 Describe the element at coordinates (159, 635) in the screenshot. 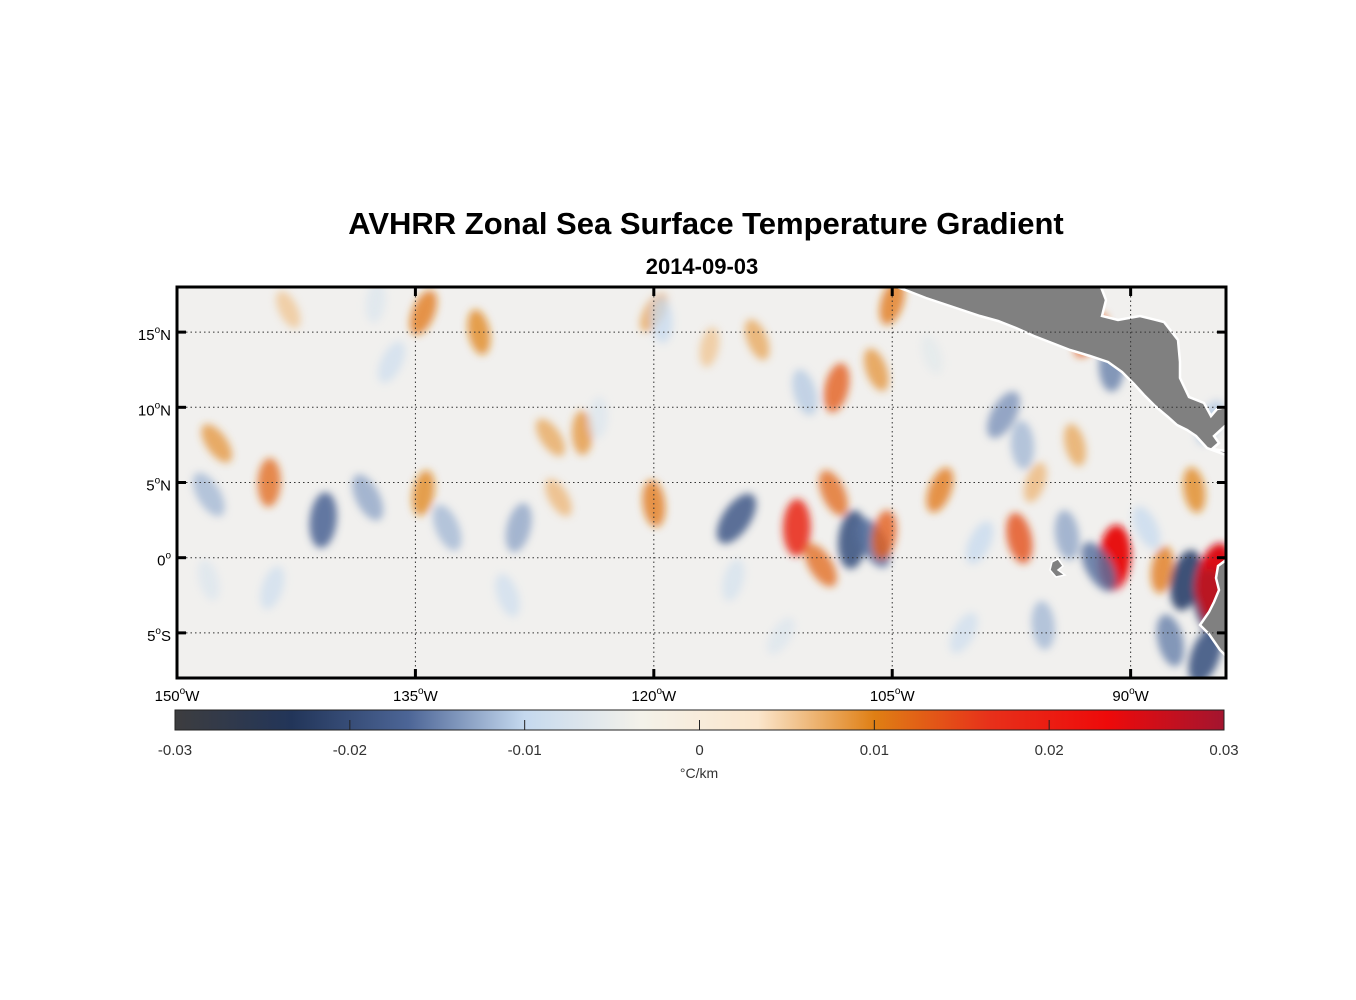

I see `lat-tick-label: 5oS` at that location.